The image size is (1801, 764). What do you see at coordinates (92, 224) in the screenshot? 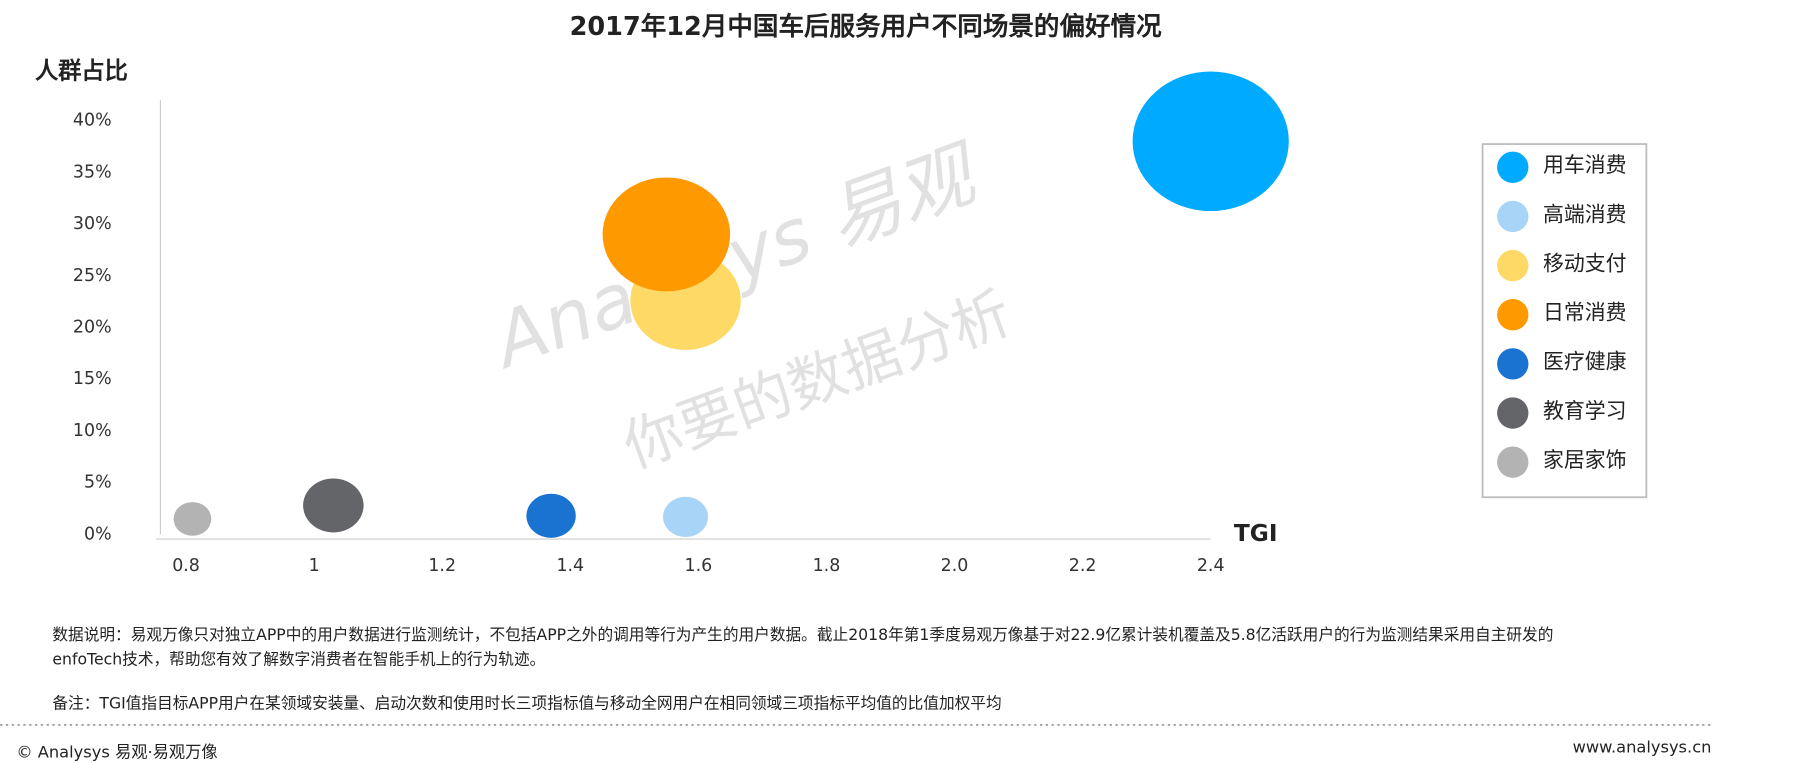
I see `y-tick-label: 30%` at bounding box center [92, 224].